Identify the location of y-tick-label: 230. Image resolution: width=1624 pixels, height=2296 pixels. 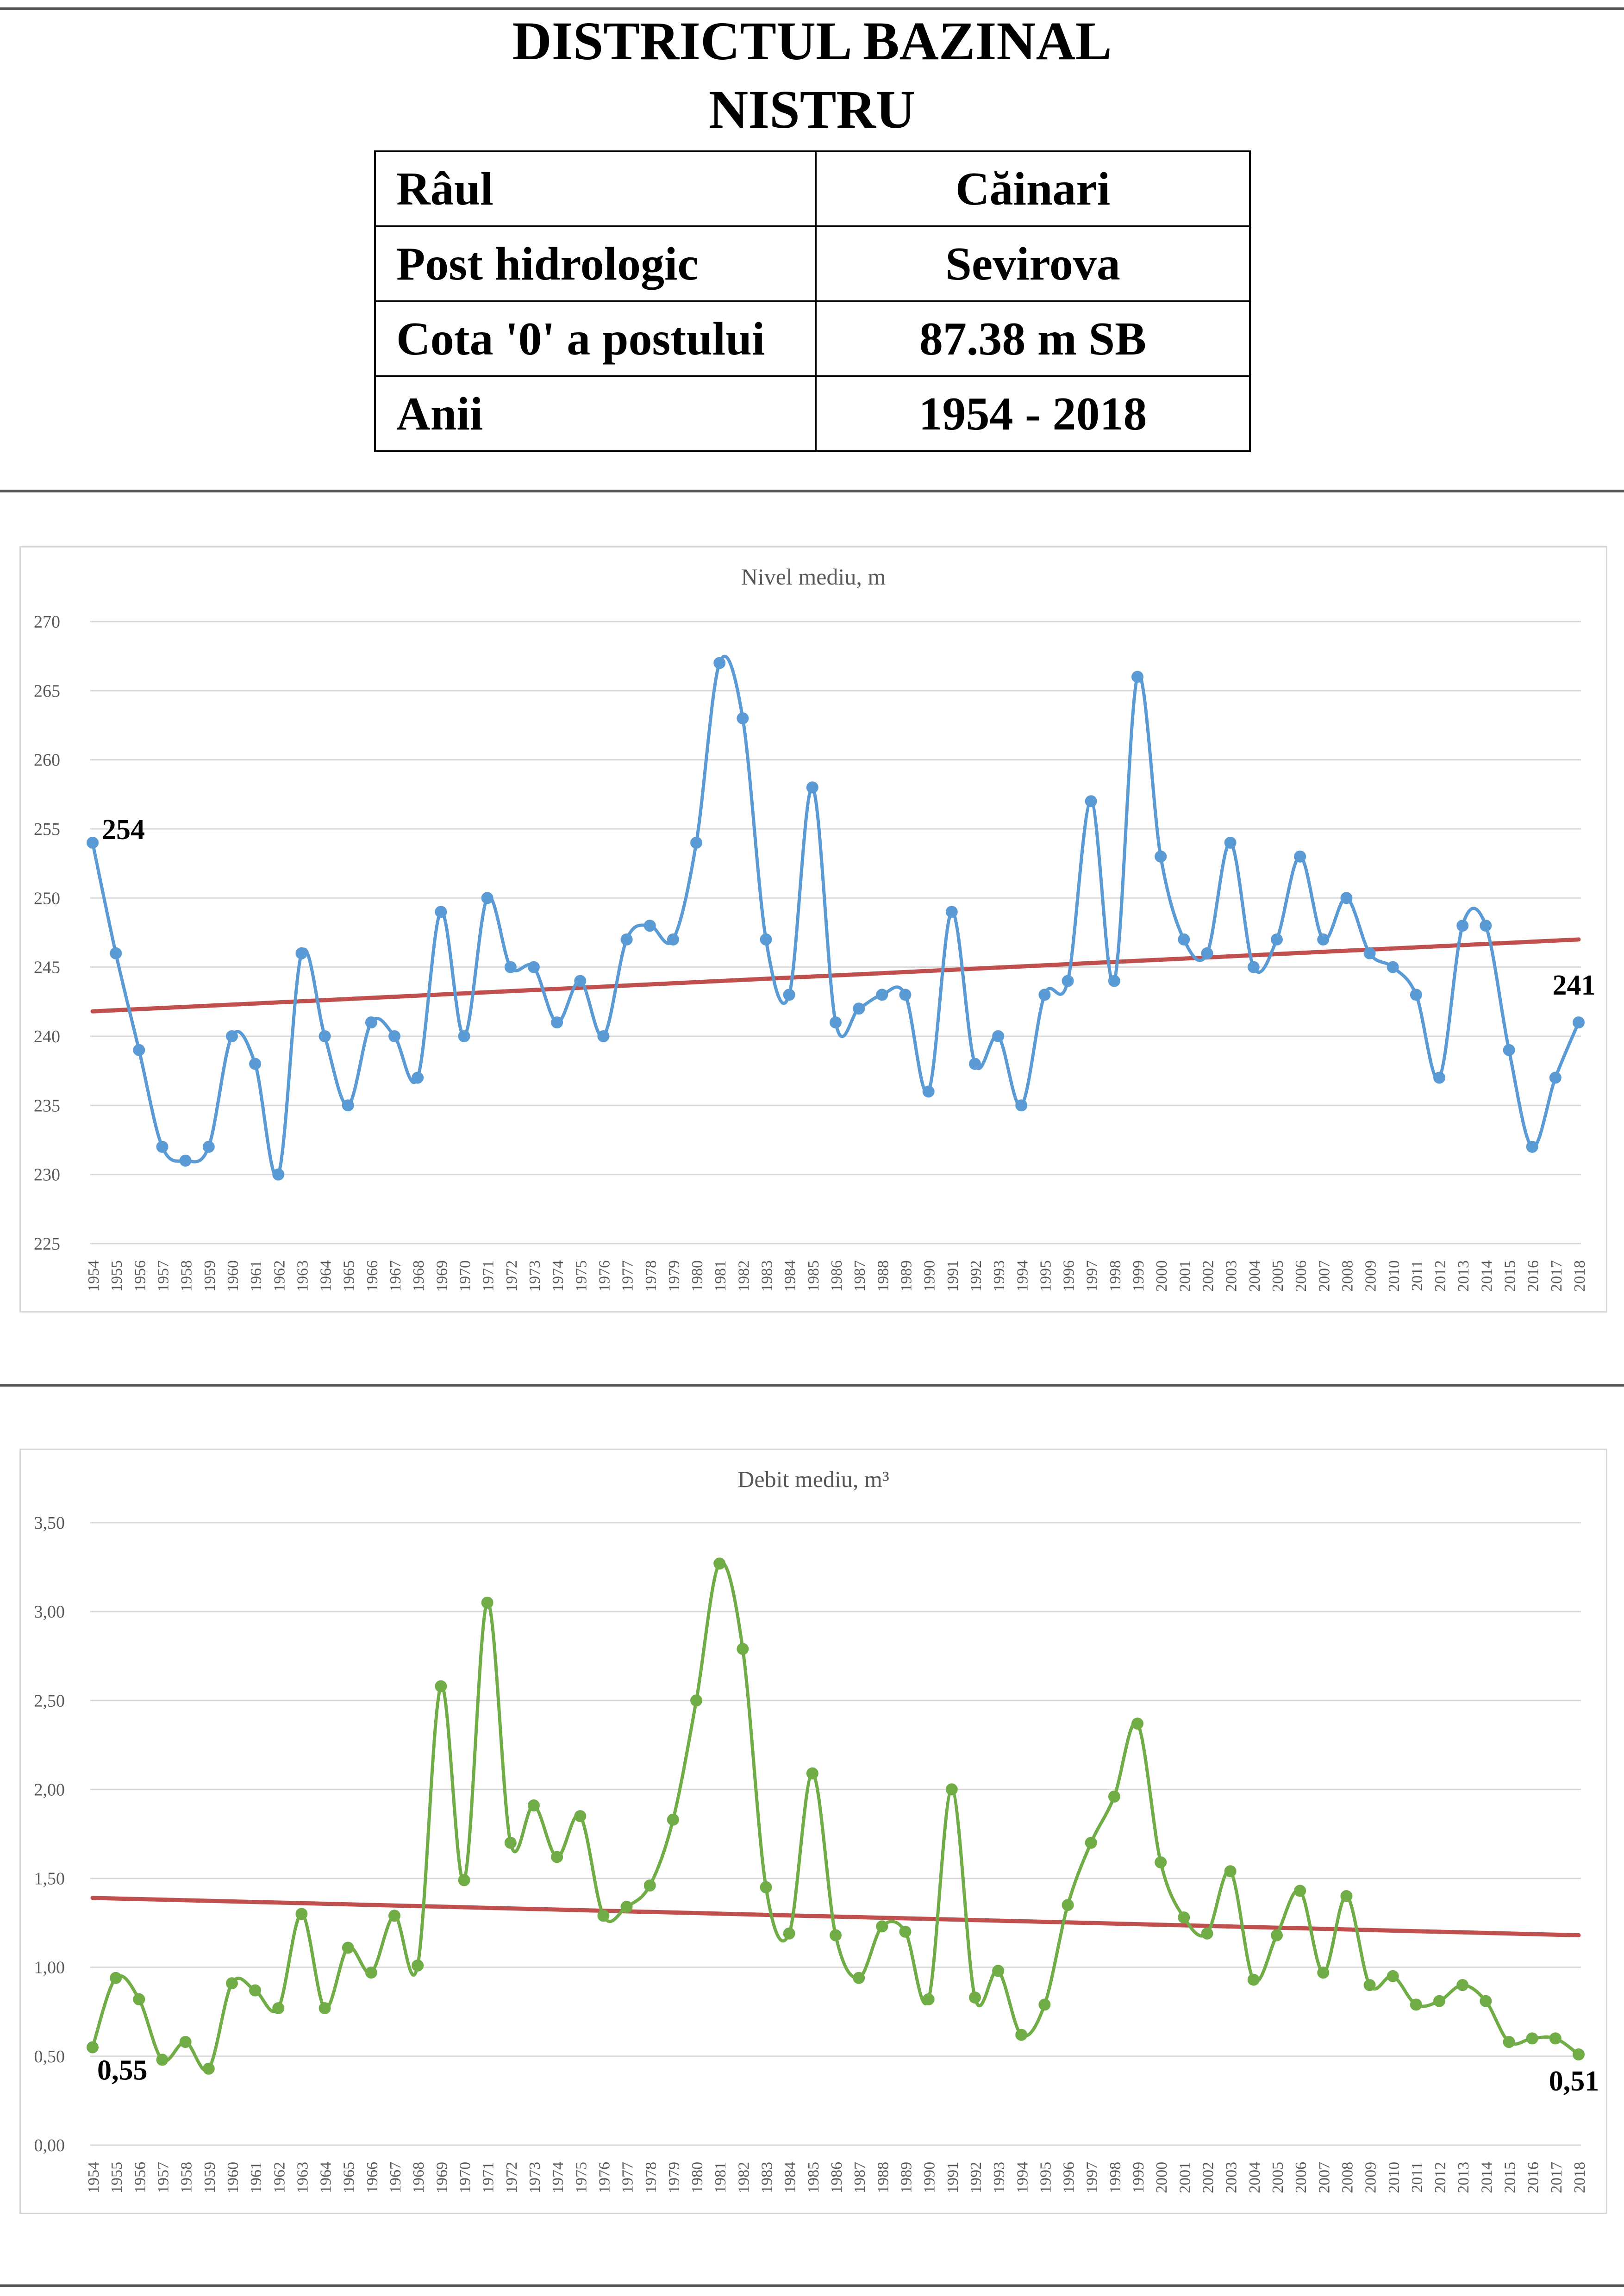
(47, 1175).